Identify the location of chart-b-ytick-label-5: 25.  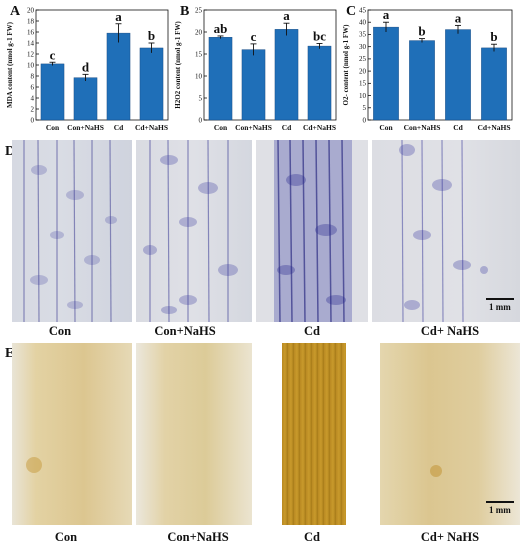
(199, 10).